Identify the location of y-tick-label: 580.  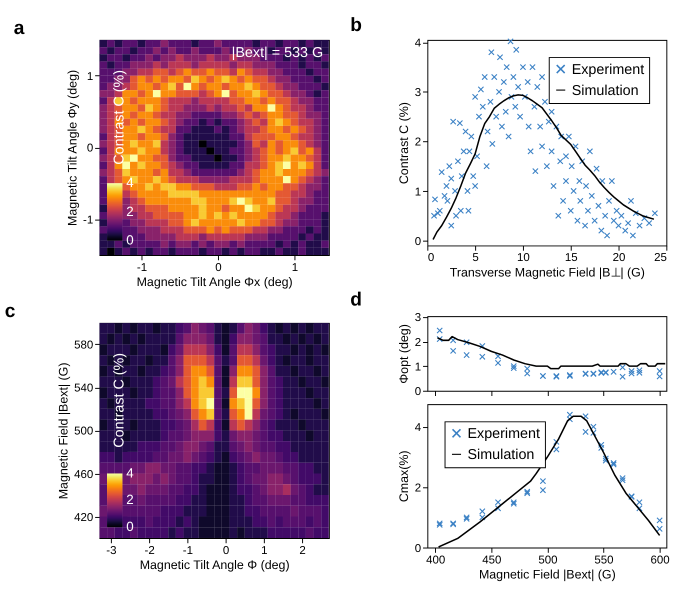
(84, 346).